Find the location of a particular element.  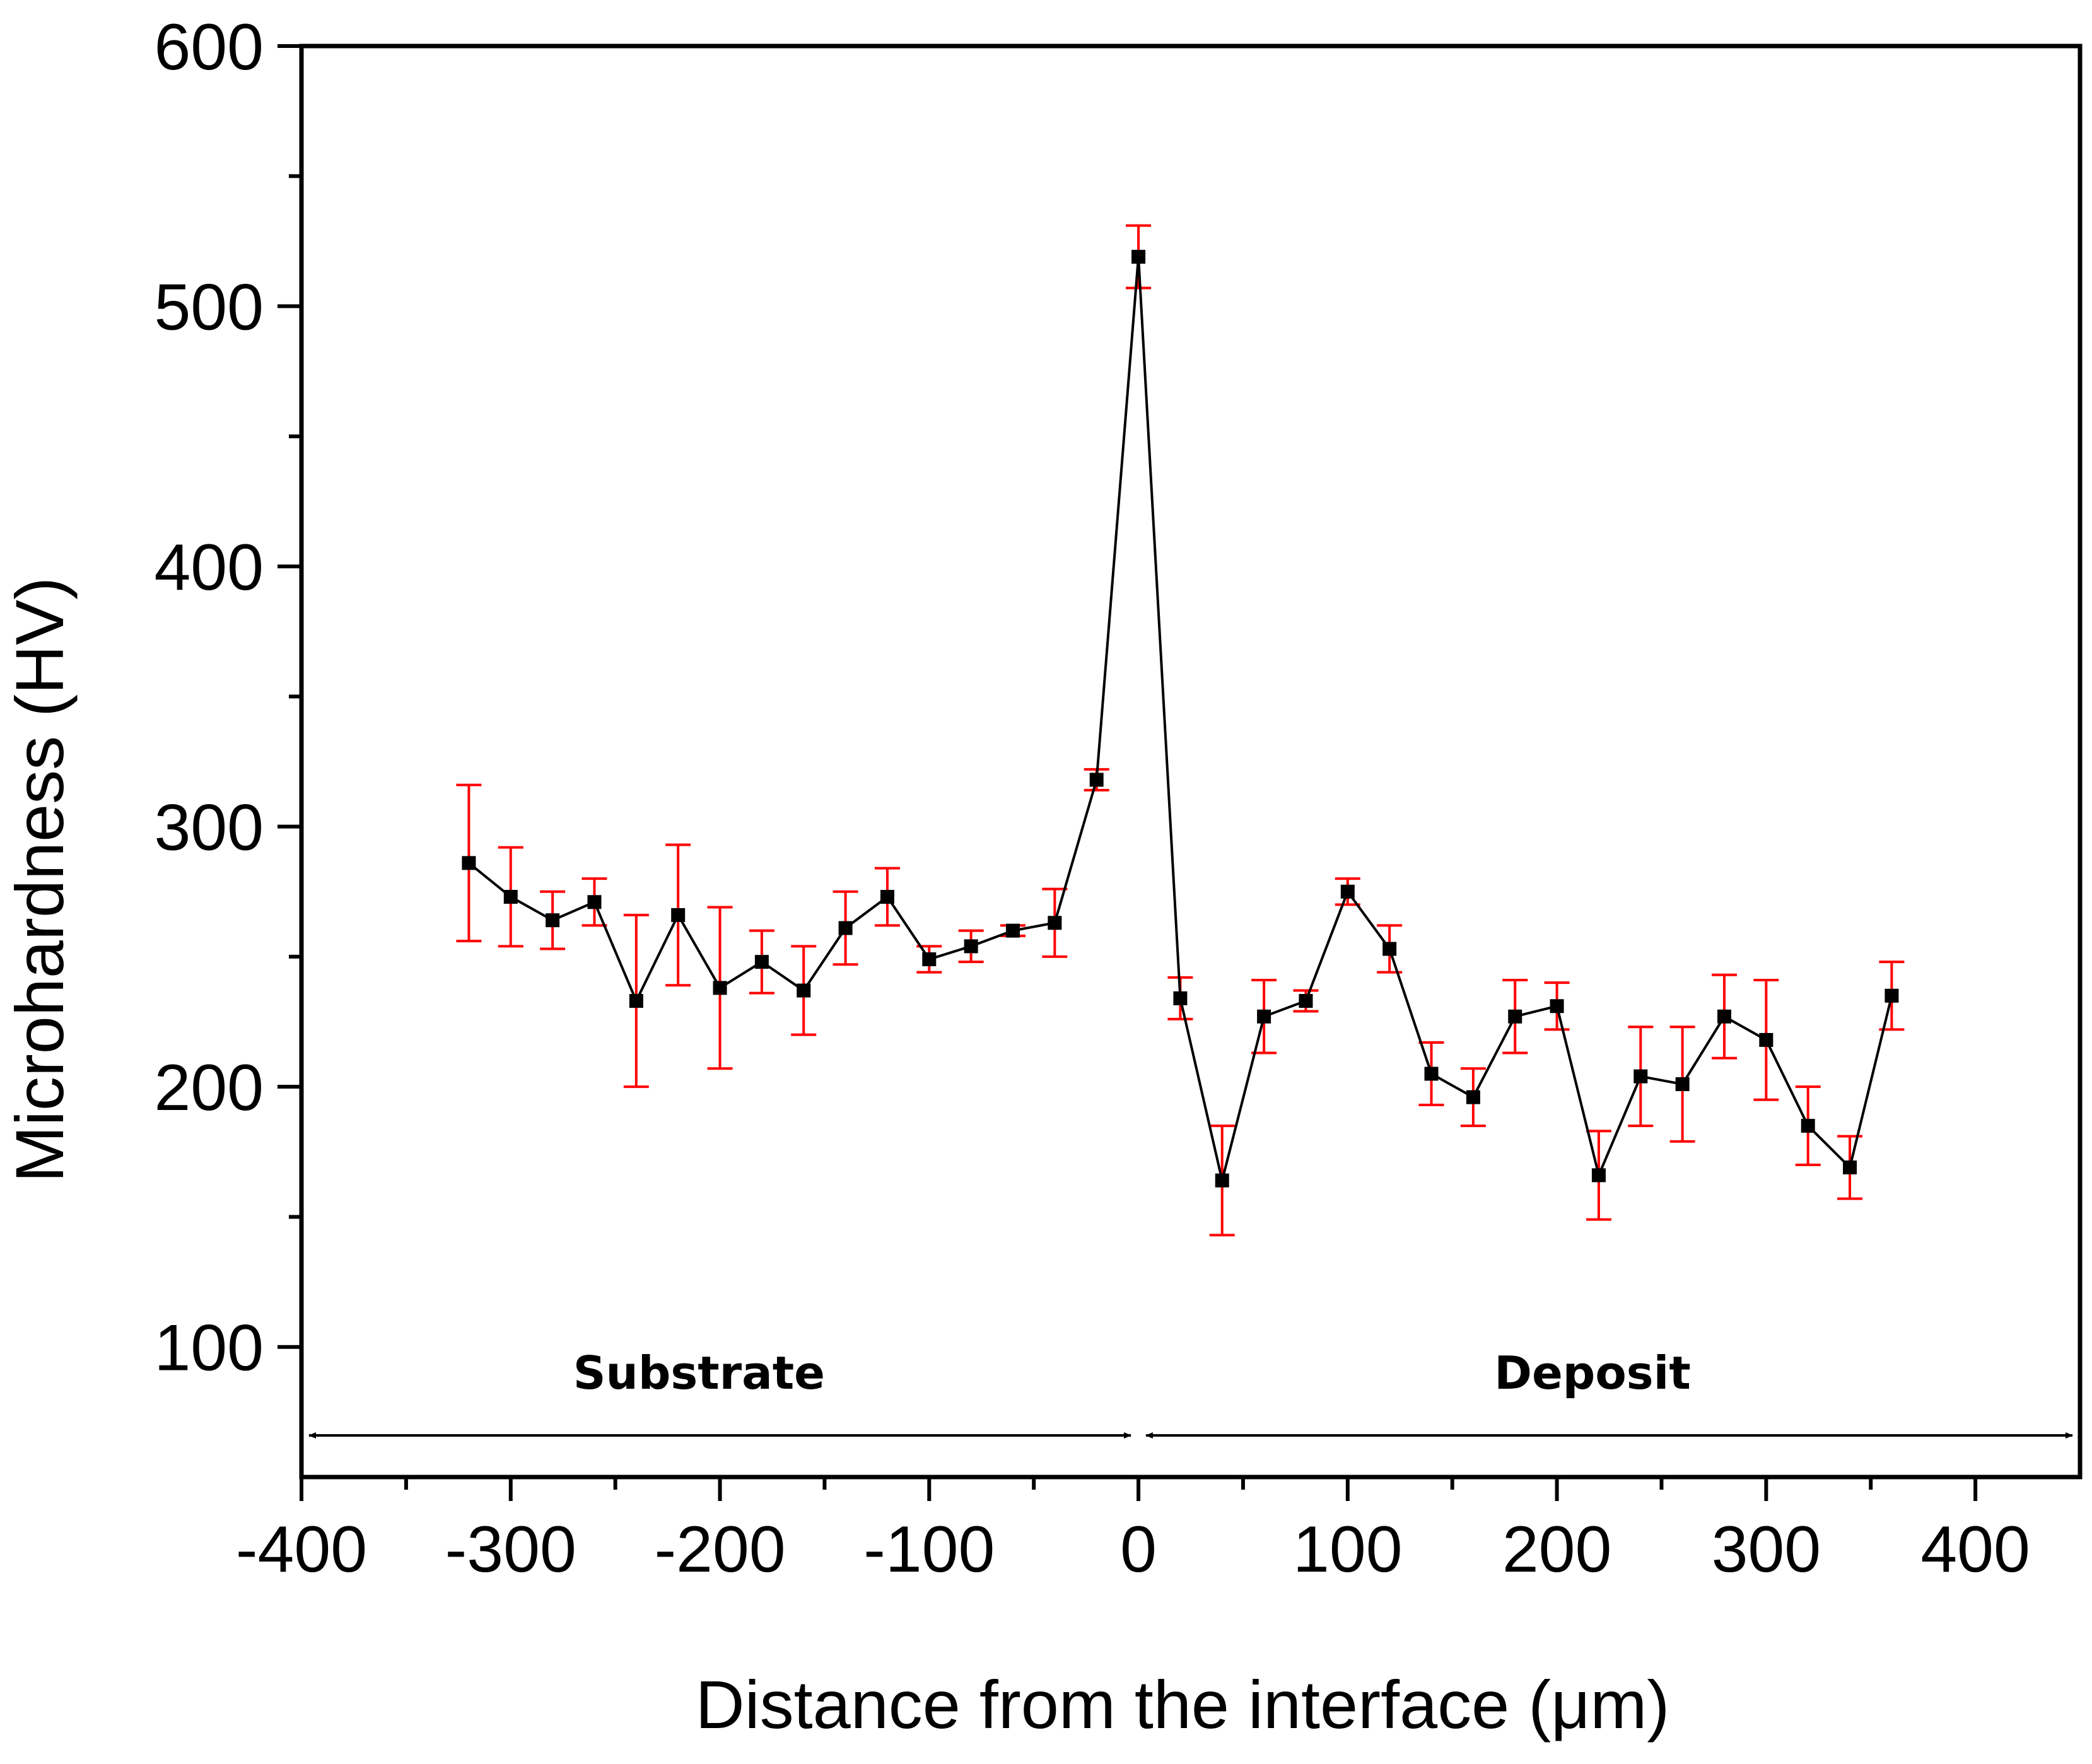

y-tick-label: 100 is located at coordinates (209, 1349).